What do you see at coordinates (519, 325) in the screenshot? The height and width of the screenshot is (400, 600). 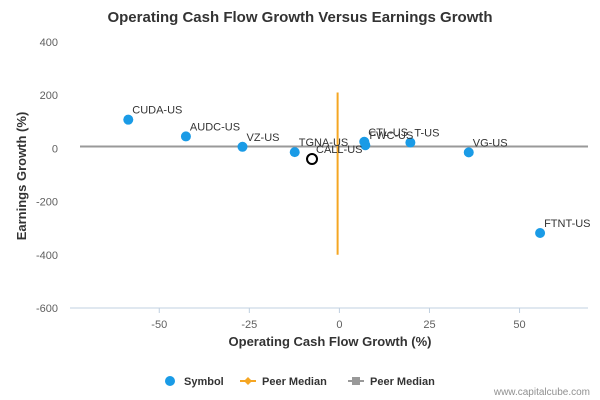 I see `x-tick-label: 50` at bounding box center [519, 325].